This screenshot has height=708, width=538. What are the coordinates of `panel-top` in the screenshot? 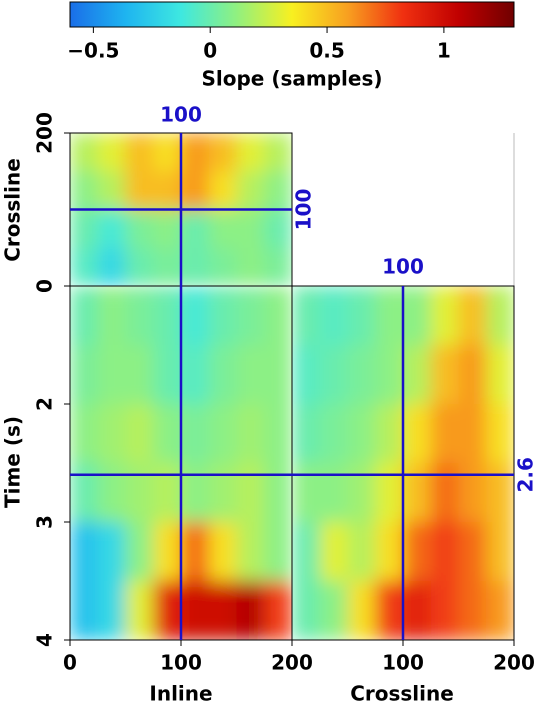 It's located at (181, 209).